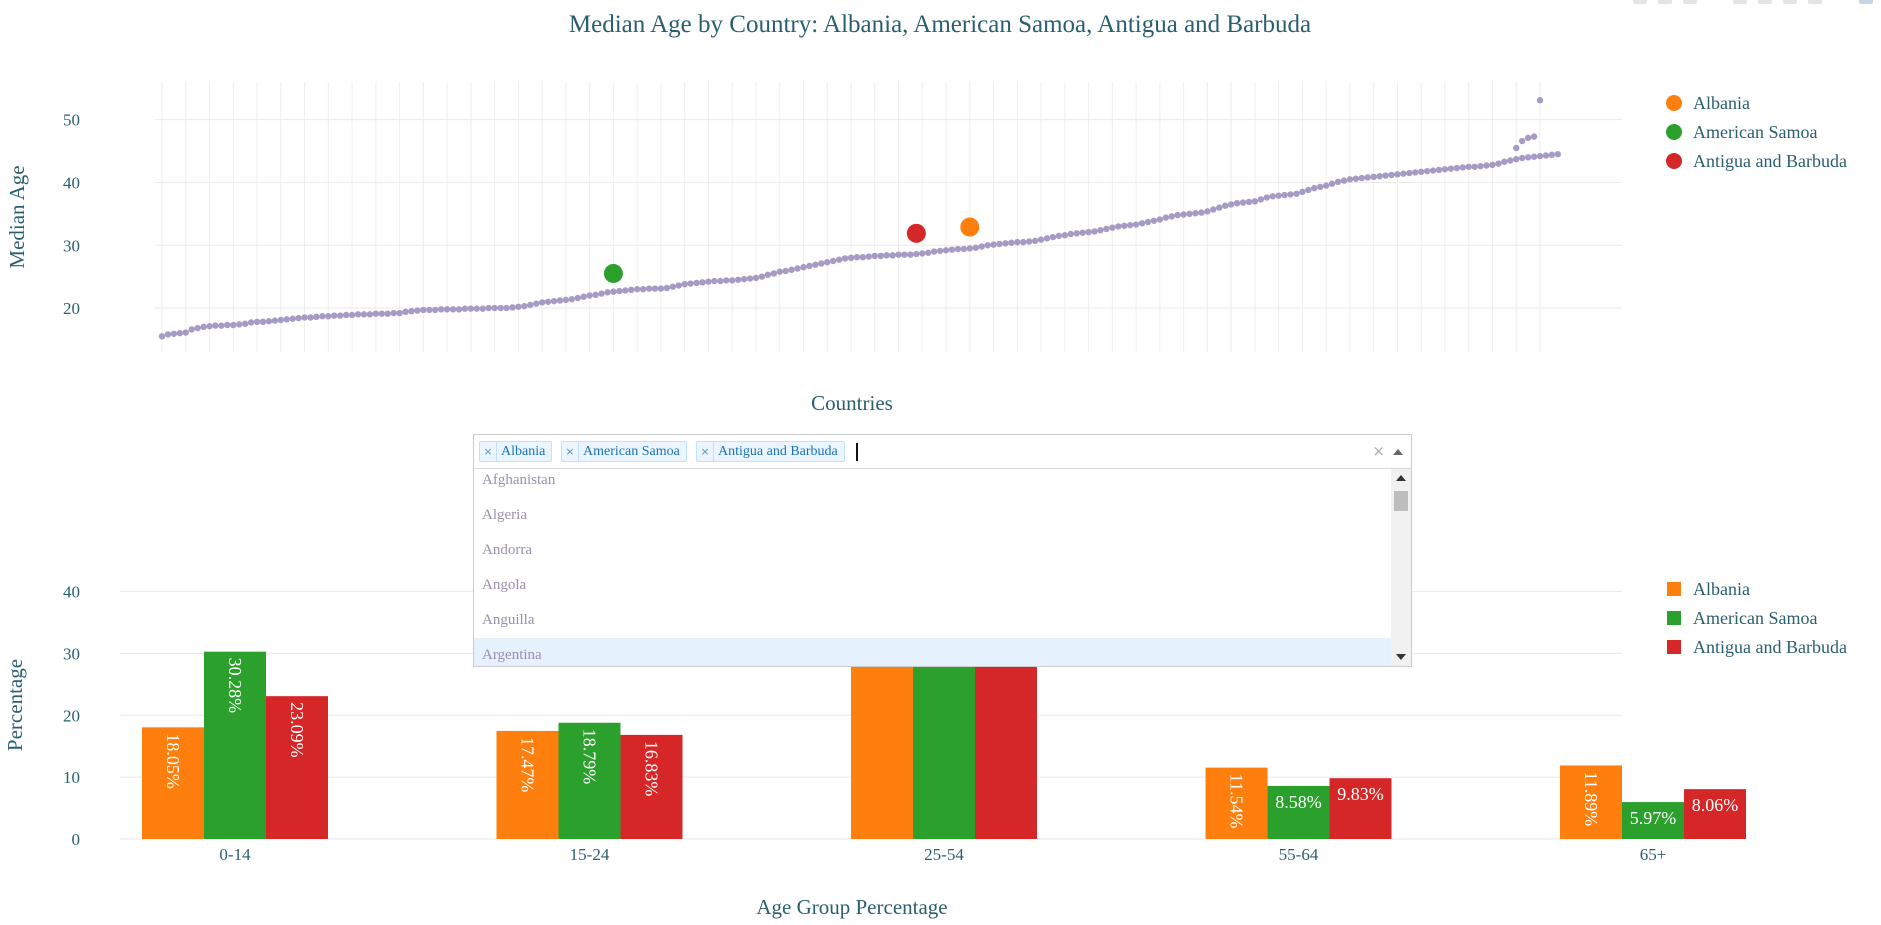  Describe the element at coordinates (173, 761) in the screenshot. I see `bar-value-label: 18.05%` at that location.